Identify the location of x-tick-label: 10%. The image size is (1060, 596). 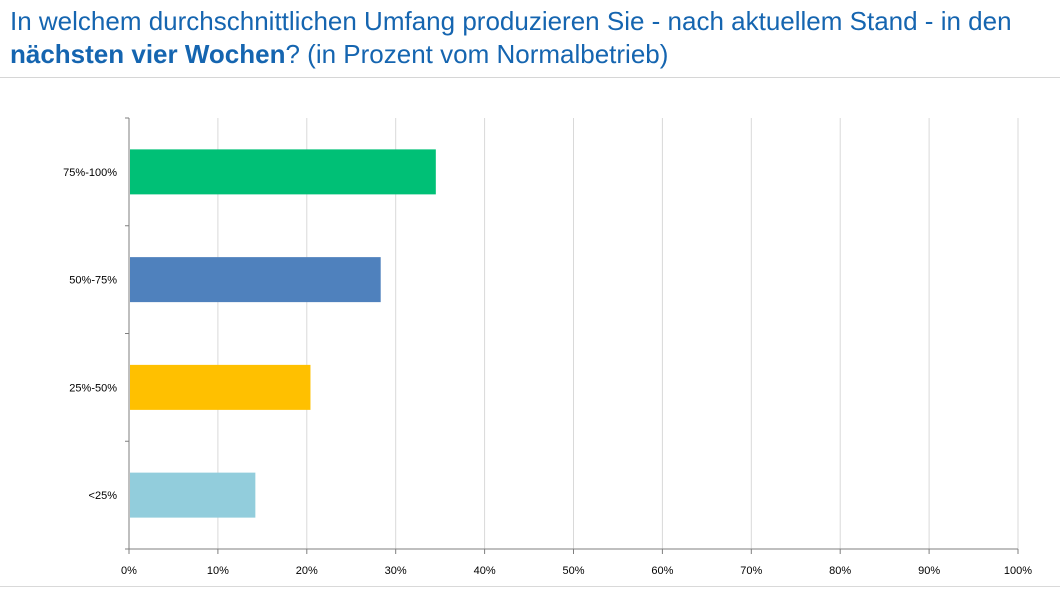
(218, 571).